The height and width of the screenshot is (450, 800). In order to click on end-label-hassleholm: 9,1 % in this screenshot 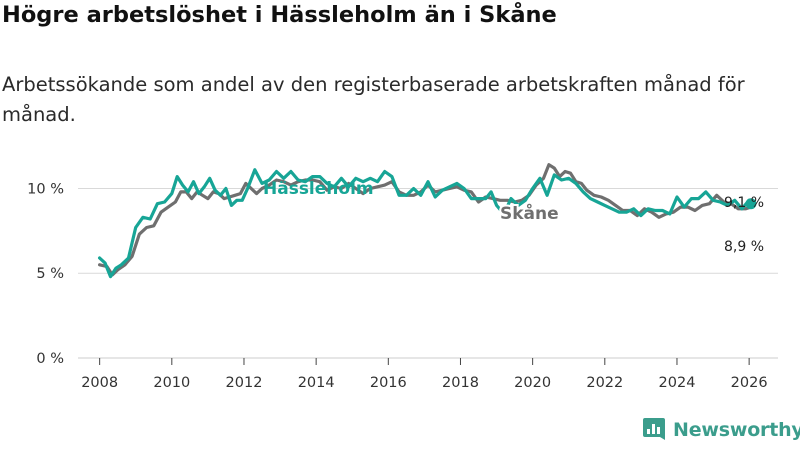, I will do `click(744, 203)`.